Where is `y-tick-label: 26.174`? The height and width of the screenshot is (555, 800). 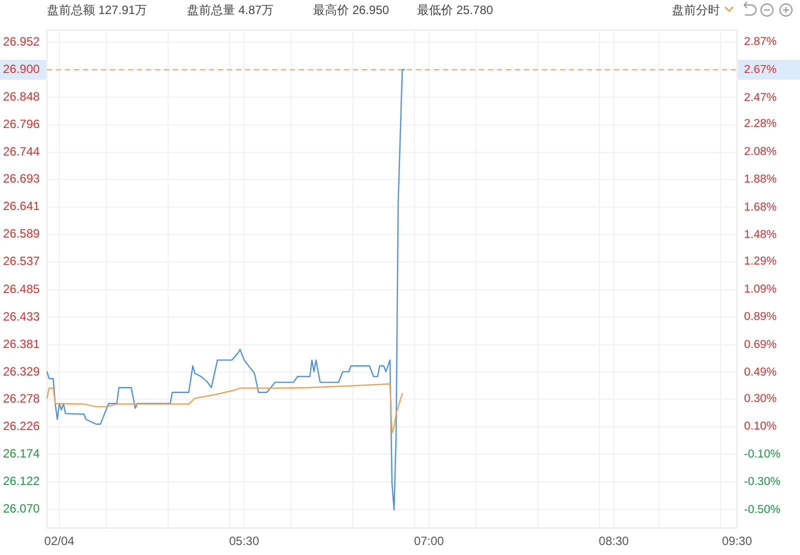 y-tick-label: 26.174 is located at coordinates (21, 453).